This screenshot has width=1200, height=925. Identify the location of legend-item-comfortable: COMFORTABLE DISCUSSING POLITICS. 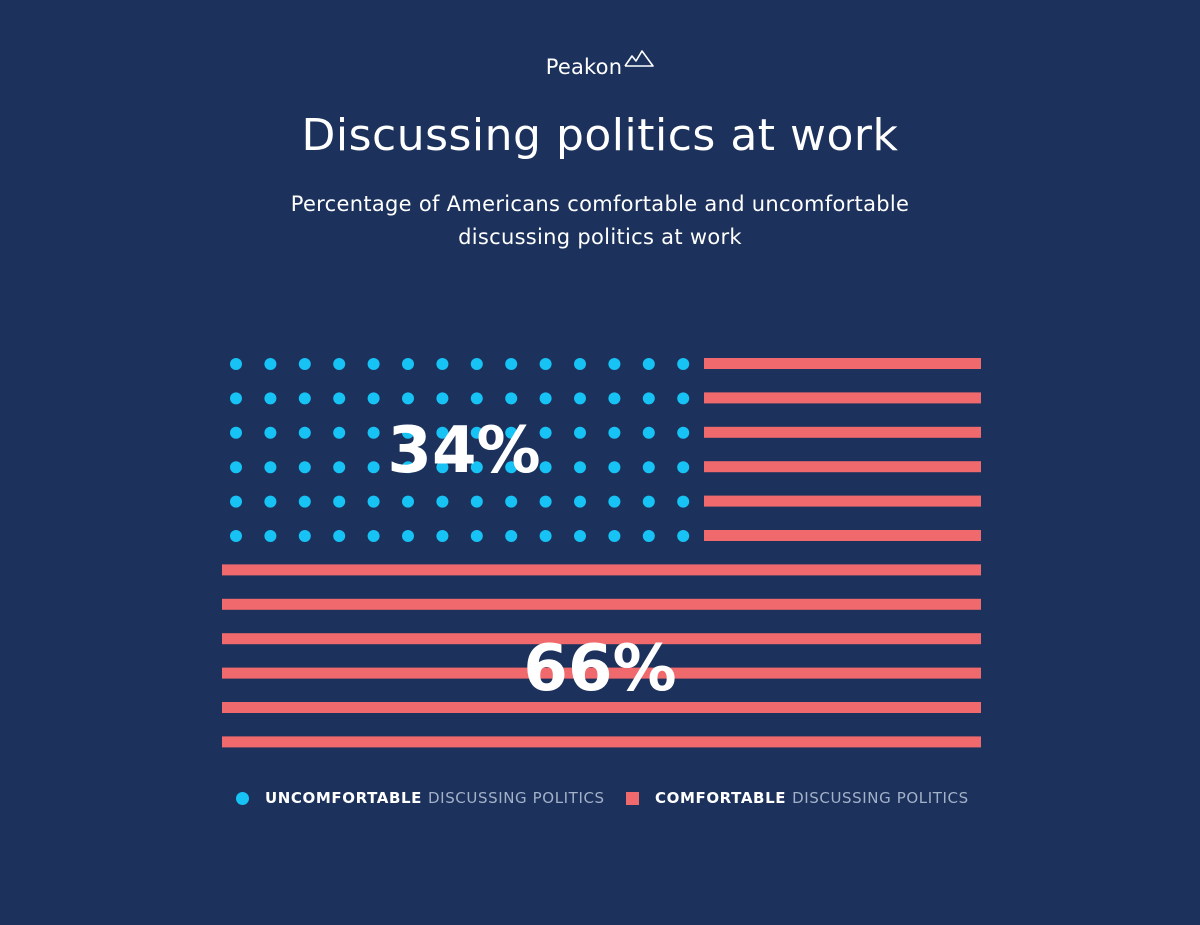
(797, 798).